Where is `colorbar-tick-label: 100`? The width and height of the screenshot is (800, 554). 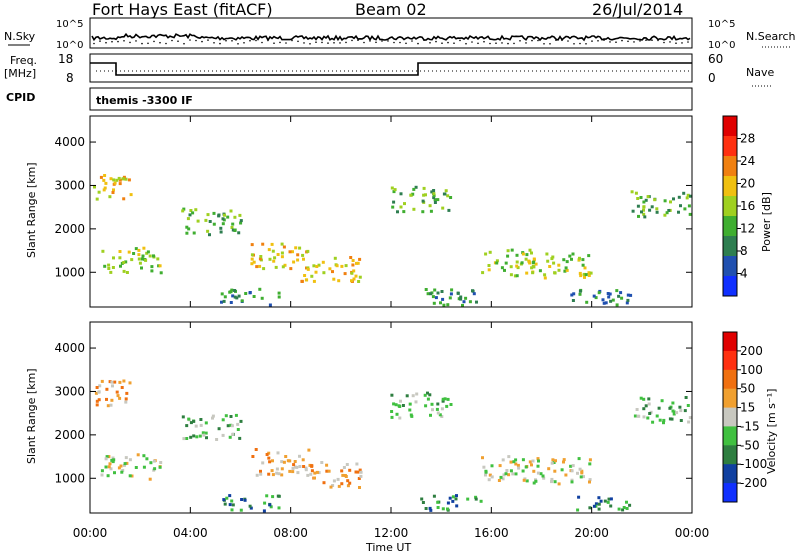 colorbar-tick-label: 100 is located at coordinates (751, 370).